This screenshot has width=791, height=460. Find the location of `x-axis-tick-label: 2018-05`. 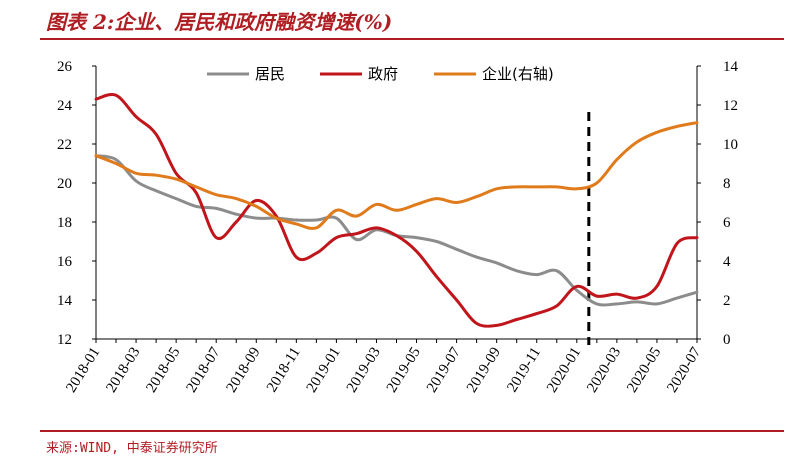

x-axis-tick-label: 2018-05 is located at coordinates (163, 370).